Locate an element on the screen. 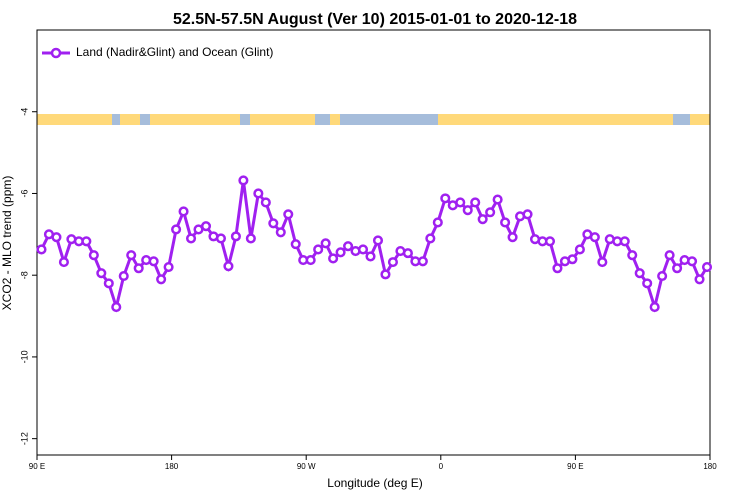 The height and width of the screenshot is (500, 750). y-tick-label: -10 is located at coordinates (24, 356).